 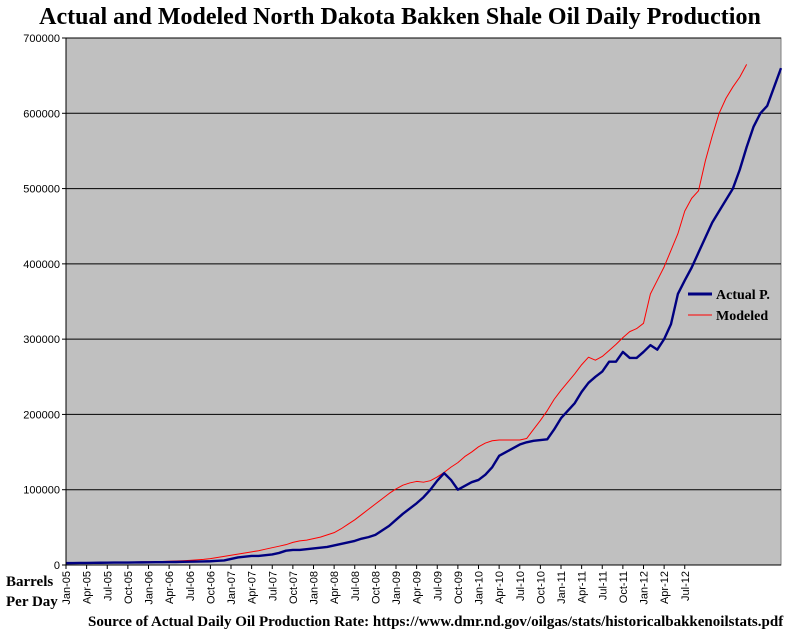 I want to click on x-tick-label: Jan-05, so click(x=67, y=588).